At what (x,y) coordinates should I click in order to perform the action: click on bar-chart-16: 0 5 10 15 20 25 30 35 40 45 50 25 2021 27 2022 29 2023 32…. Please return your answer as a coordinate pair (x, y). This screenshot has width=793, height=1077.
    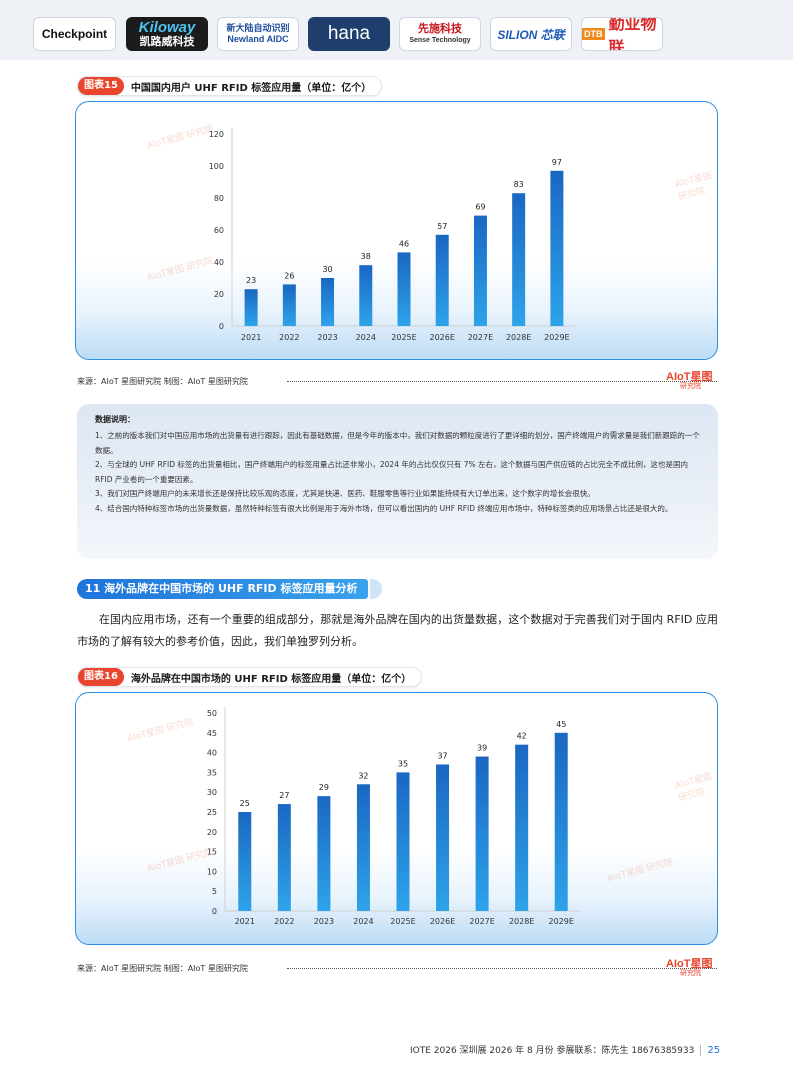
    Looking at the image, I should click on (394, 816).